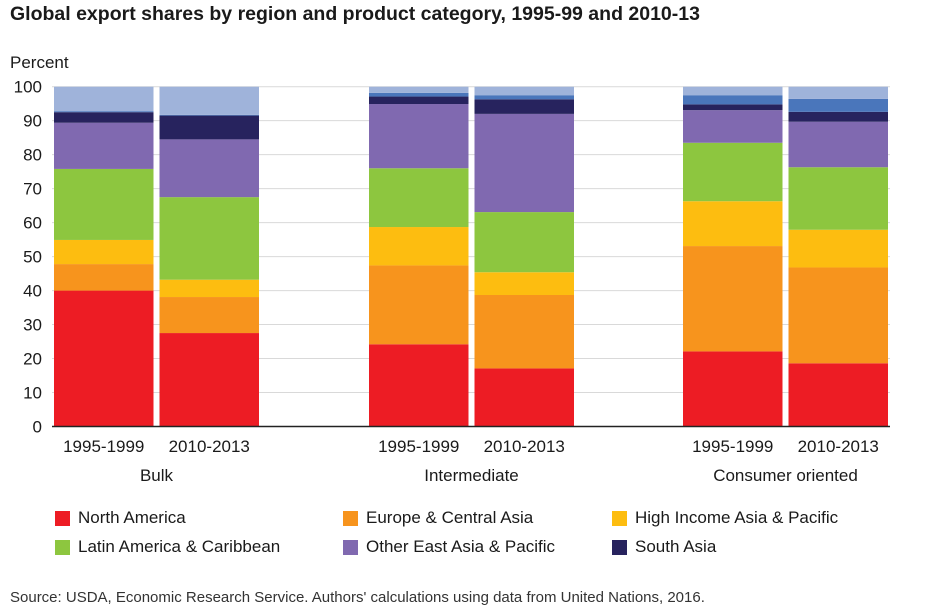 The height and width of the screenshot is (606, 937). I want to click on group-label: Consumer oriented, so click(785, 475).